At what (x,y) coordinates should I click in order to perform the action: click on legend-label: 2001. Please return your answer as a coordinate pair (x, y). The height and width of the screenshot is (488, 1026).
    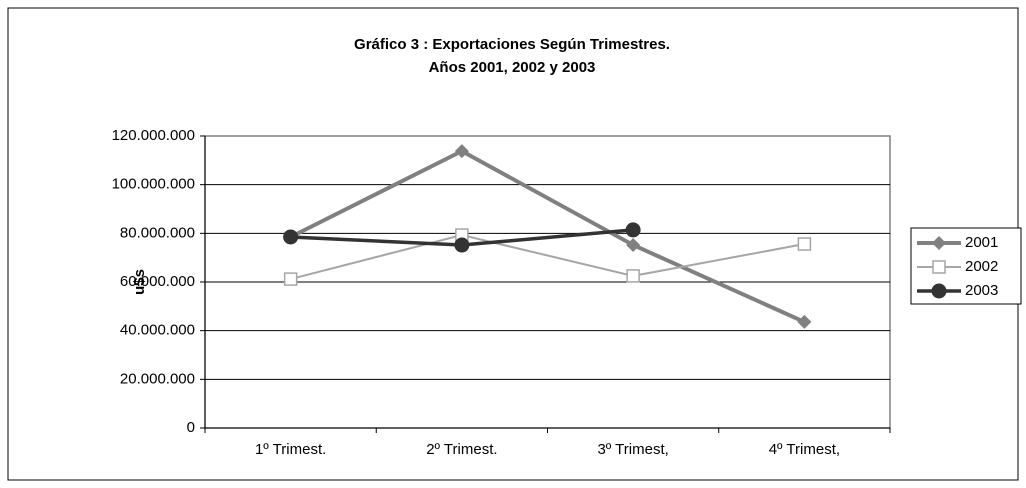
    Looking at the image, I should click on (981, 242).